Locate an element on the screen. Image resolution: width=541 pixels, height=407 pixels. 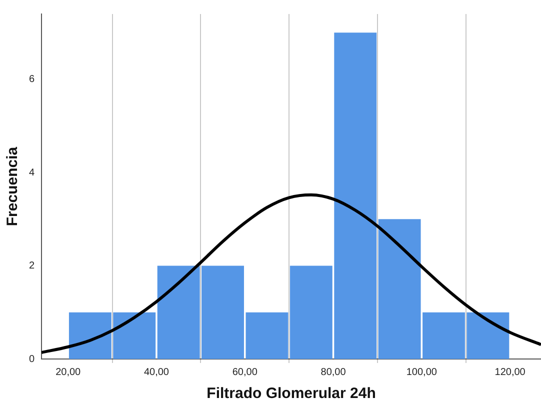
x-tick-label: 60,00 is located at coordinates (245, 372).